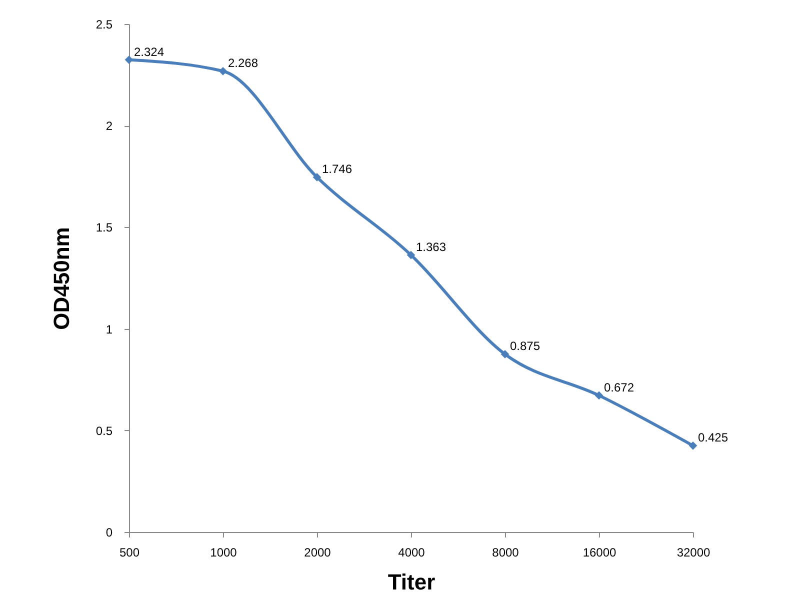 This screenshot has width=800, height=600. I want to click on x-tick-label: 16000, so click(599, 553).